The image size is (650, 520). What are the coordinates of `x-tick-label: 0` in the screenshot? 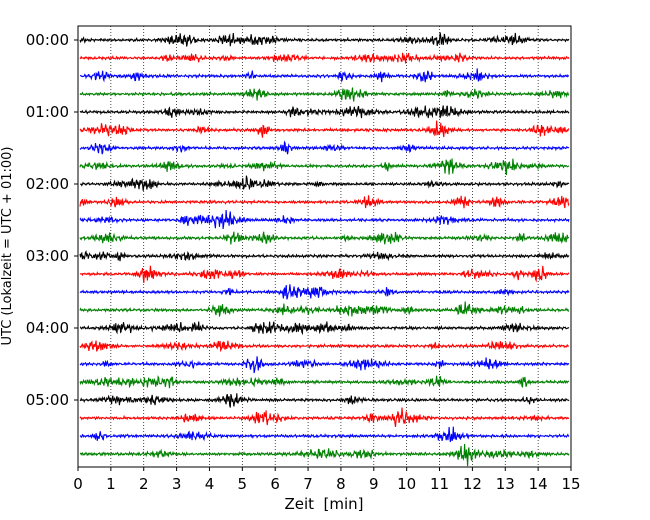 It's located at (78, 484).